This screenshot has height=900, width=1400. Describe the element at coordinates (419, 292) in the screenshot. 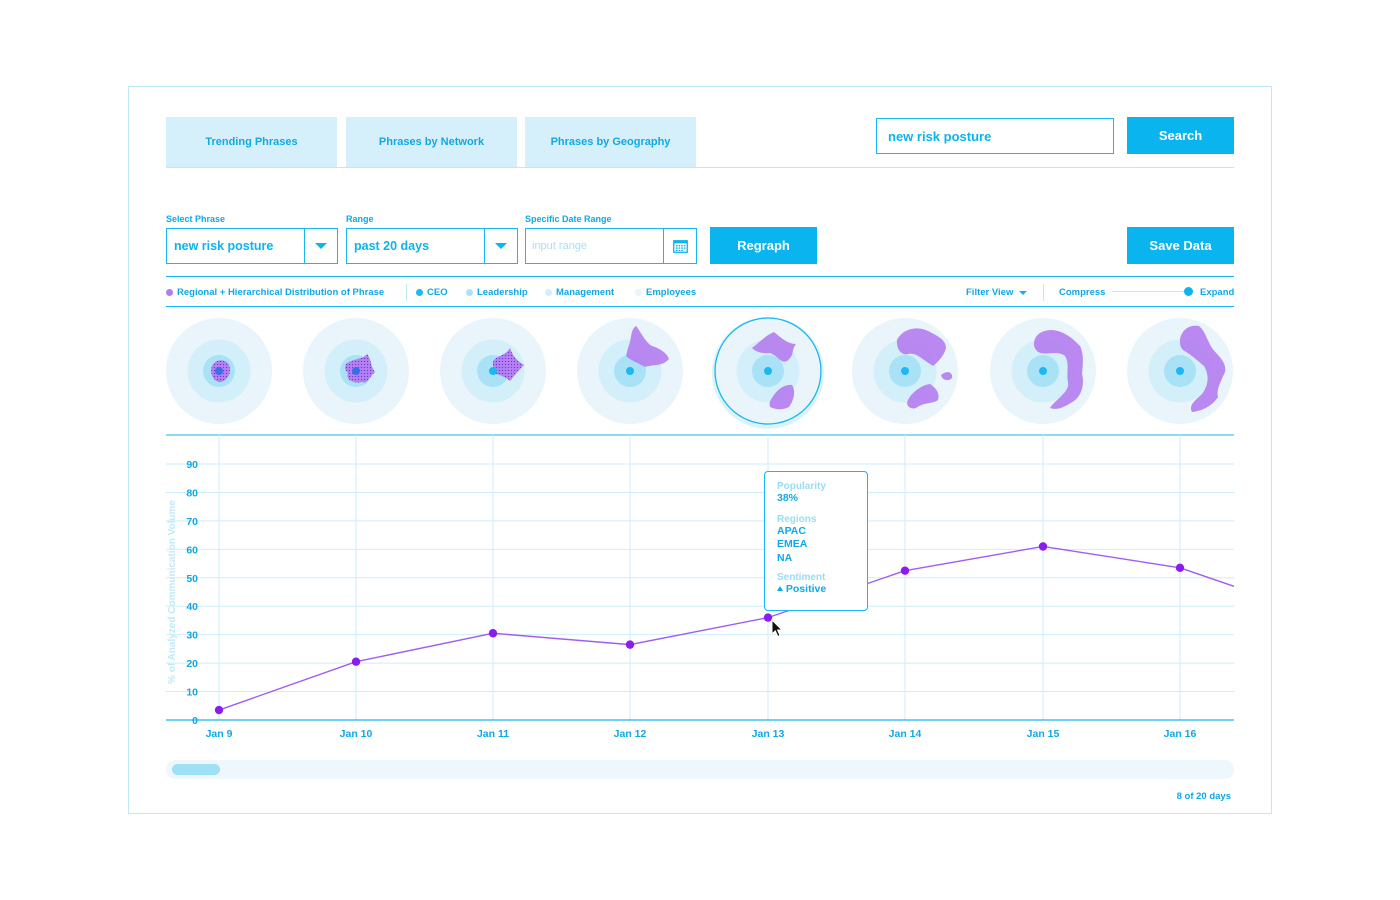

I see `ceo-swatch` at that location.